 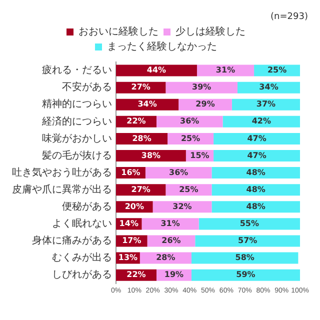 I want to click on data-label: 55%, so click(x=250, y=223).